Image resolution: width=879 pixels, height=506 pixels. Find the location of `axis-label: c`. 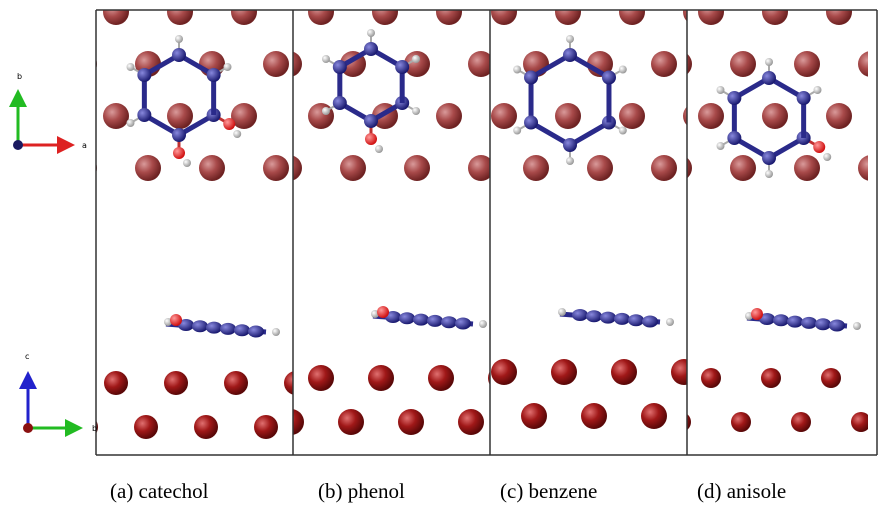

axis-label: c is located at coordinates (27, 356).